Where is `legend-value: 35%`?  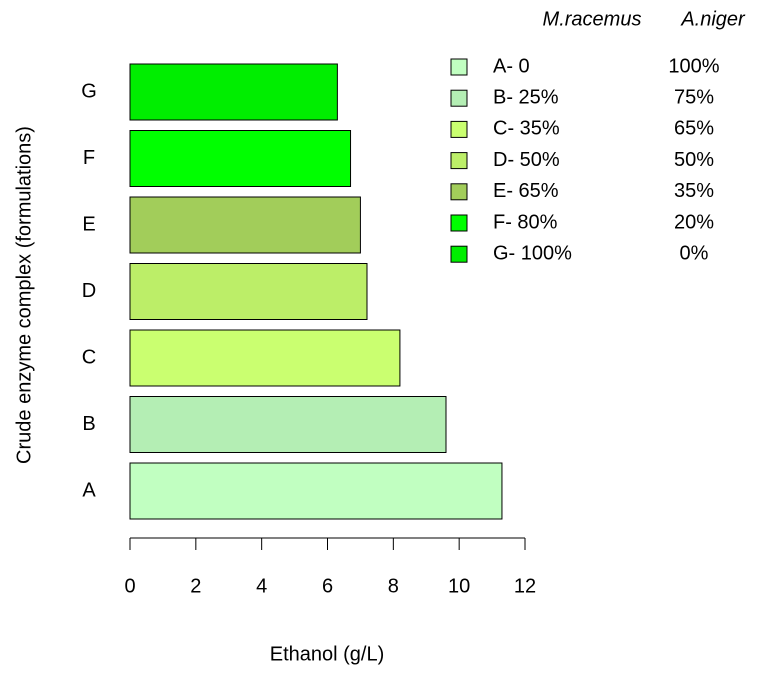
legend-value: 35% is located at coordinates (694, 191).